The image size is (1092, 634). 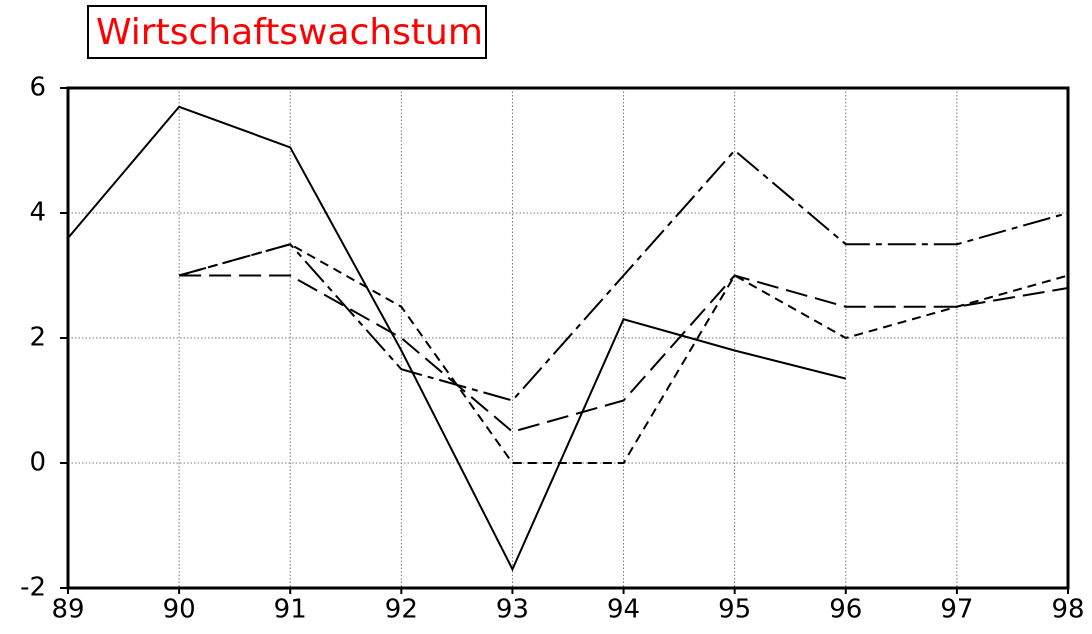 I want to click on x-tick-label: 93, so click(x=512, y=610).